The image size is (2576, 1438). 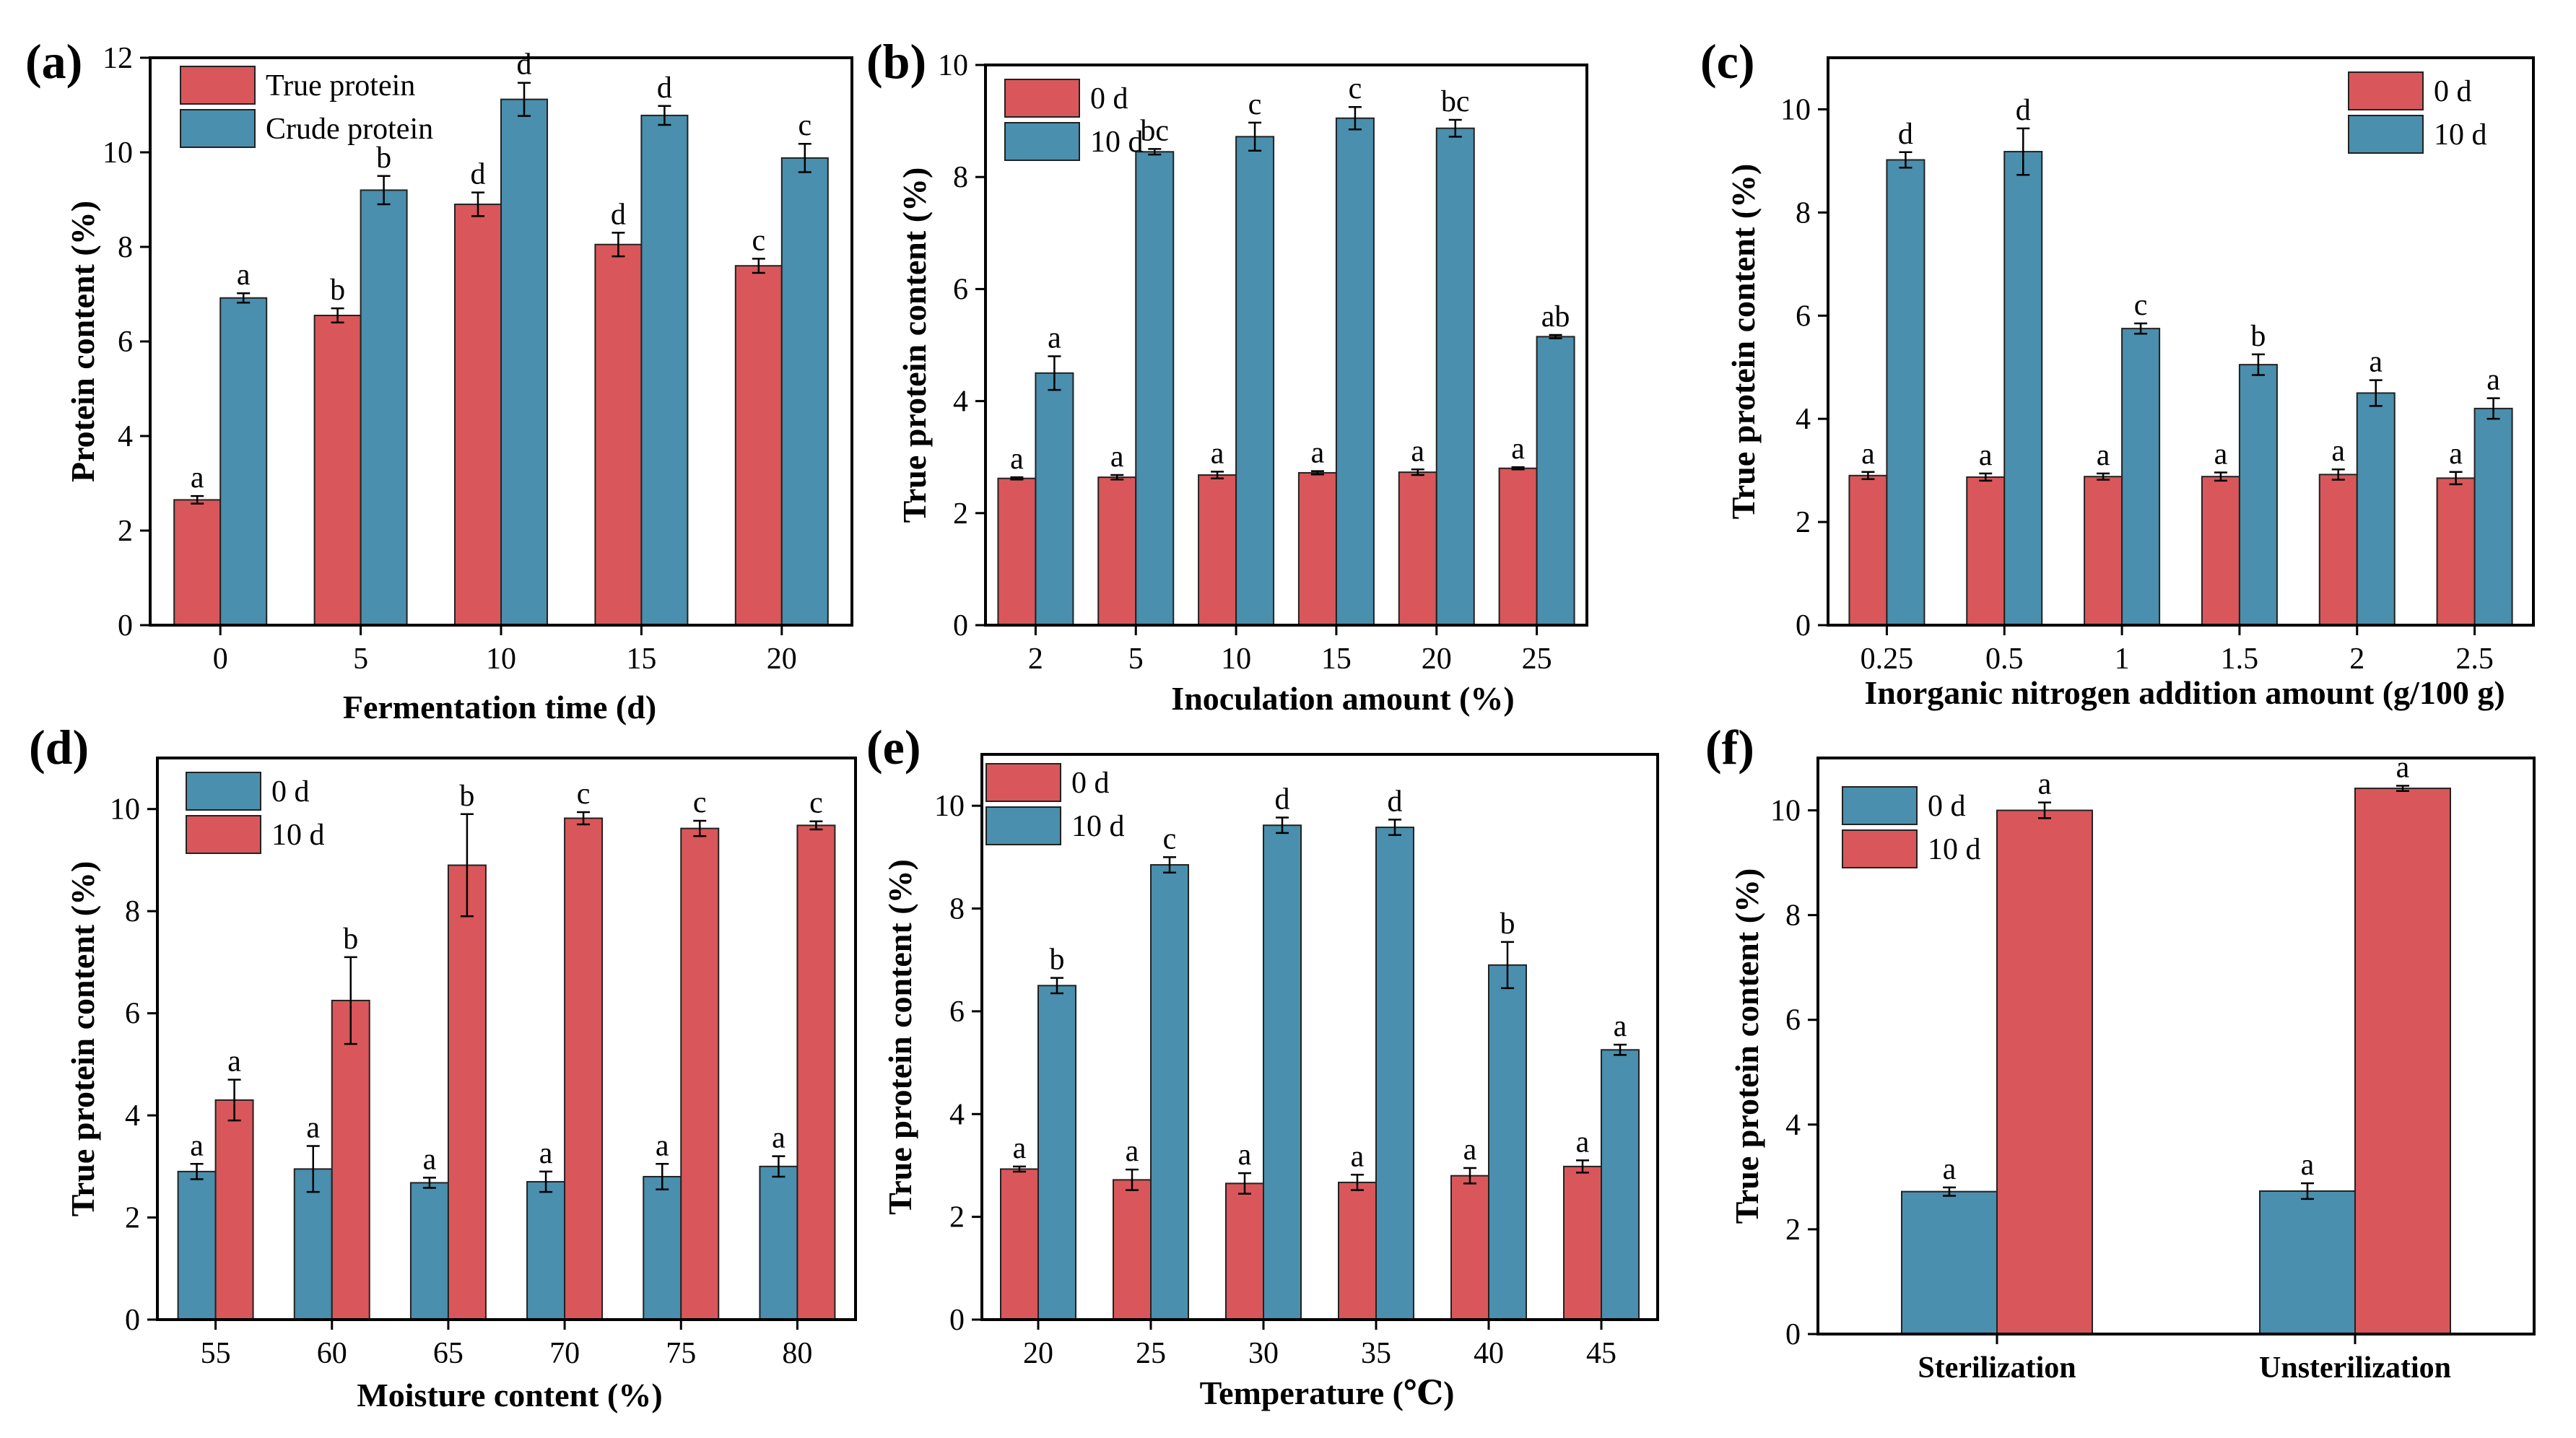 I want to click on x-tick-label: 25, so click(x=1537, y=659).